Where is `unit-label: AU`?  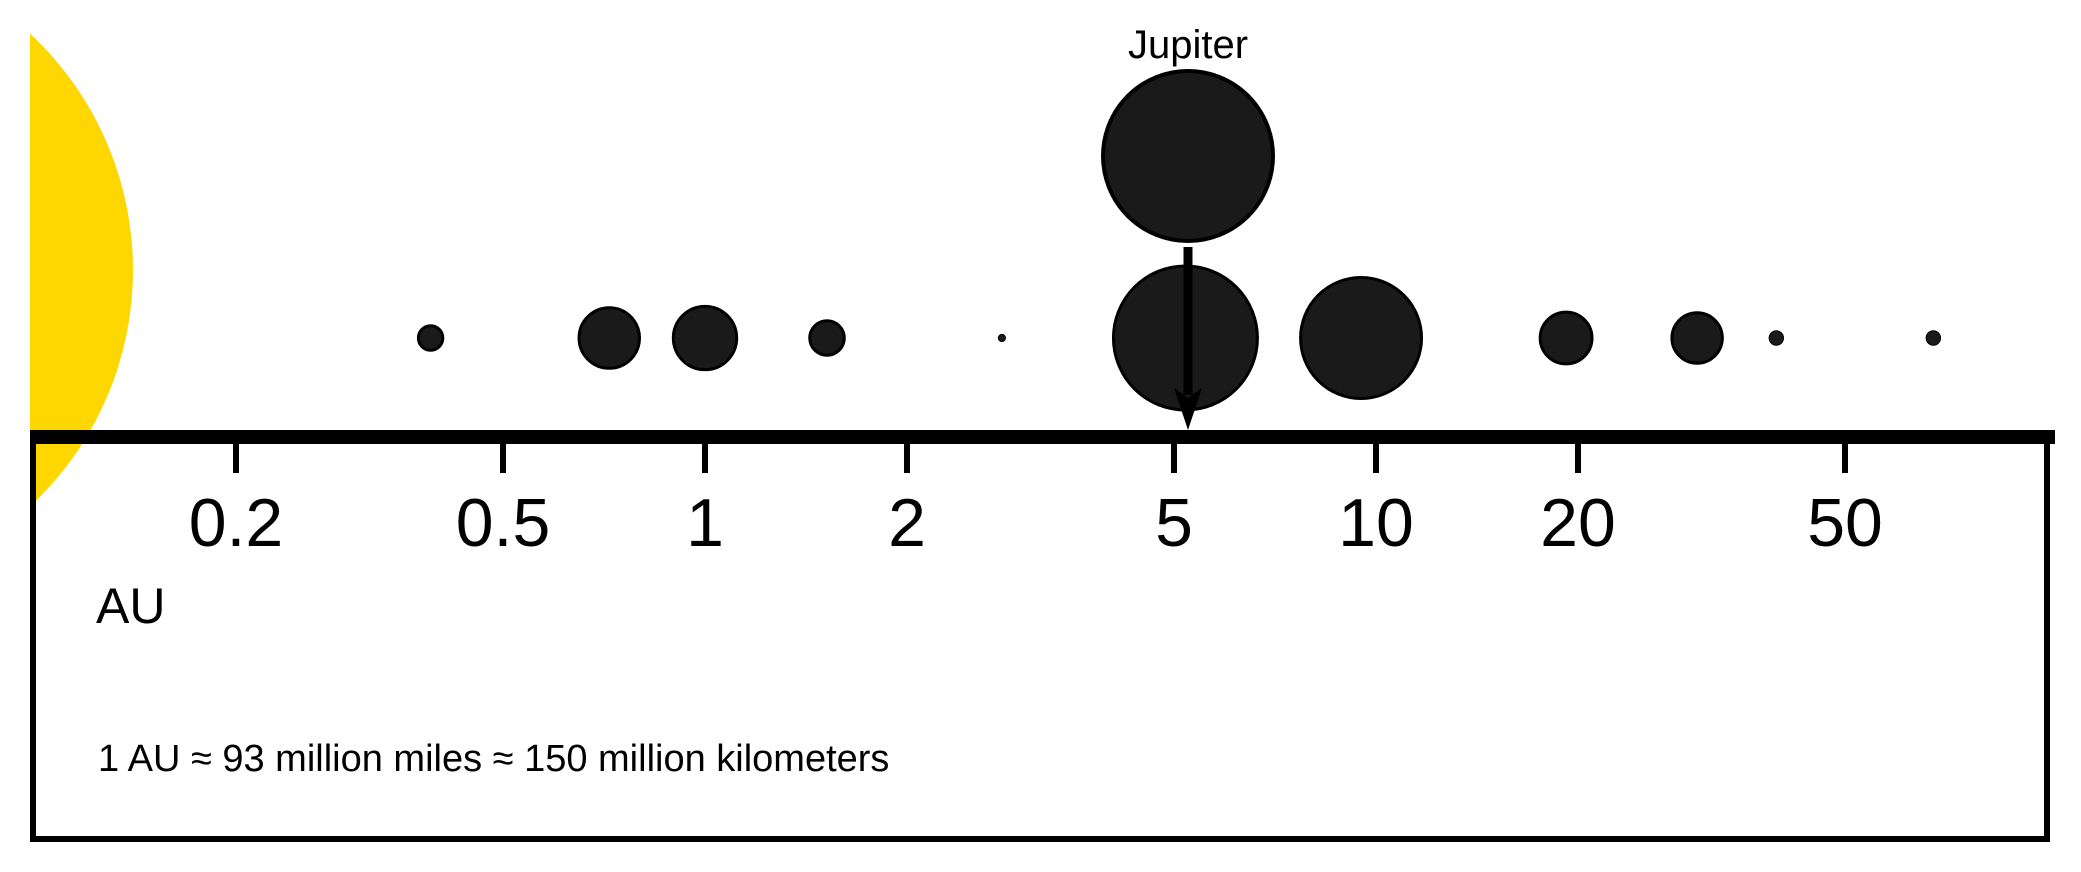
unit-label: AU is located at coordinates (130, 606).